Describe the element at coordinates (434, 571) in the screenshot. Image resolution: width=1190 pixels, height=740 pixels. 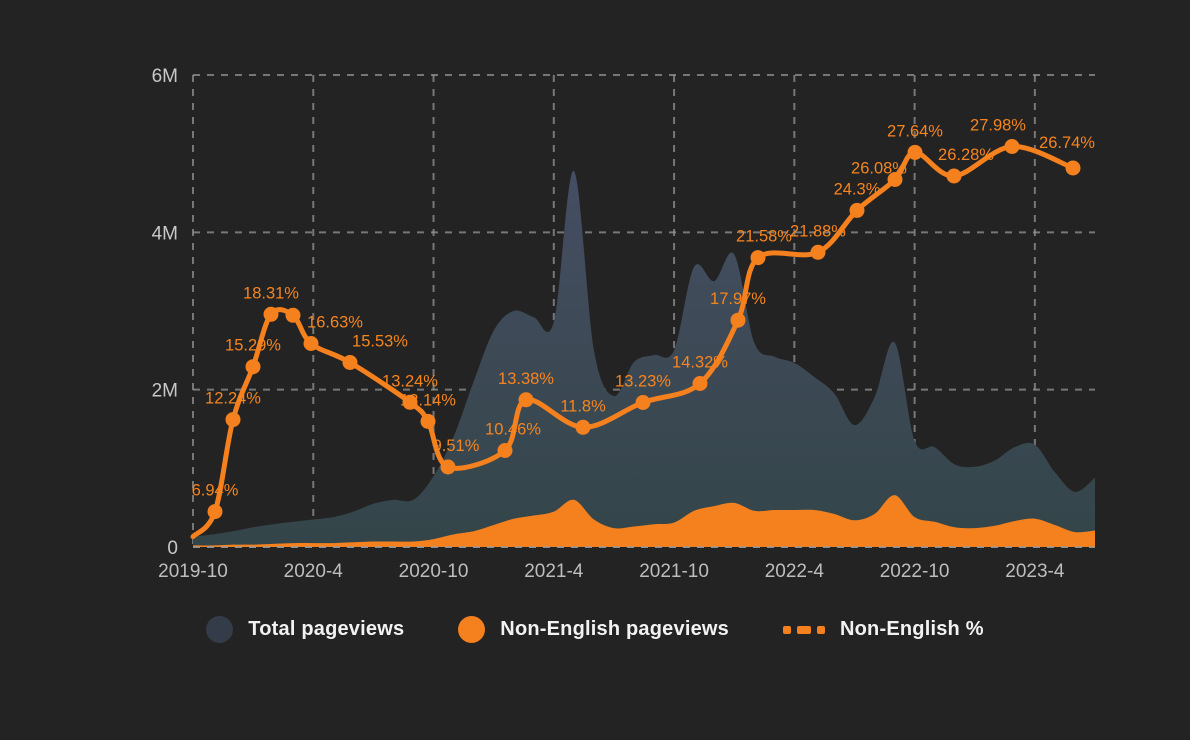
I see `x-axis-tick-label: 2020-10` at that location.